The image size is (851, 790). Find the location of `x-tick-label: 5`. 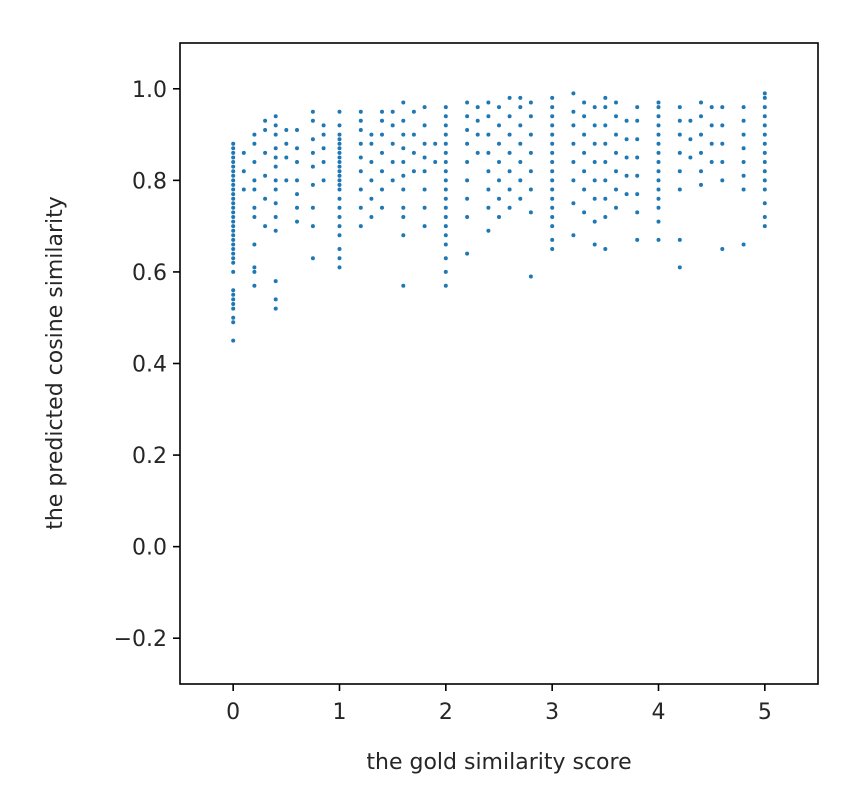

x-tick-label: 5 is located at coordinates (765, 712).